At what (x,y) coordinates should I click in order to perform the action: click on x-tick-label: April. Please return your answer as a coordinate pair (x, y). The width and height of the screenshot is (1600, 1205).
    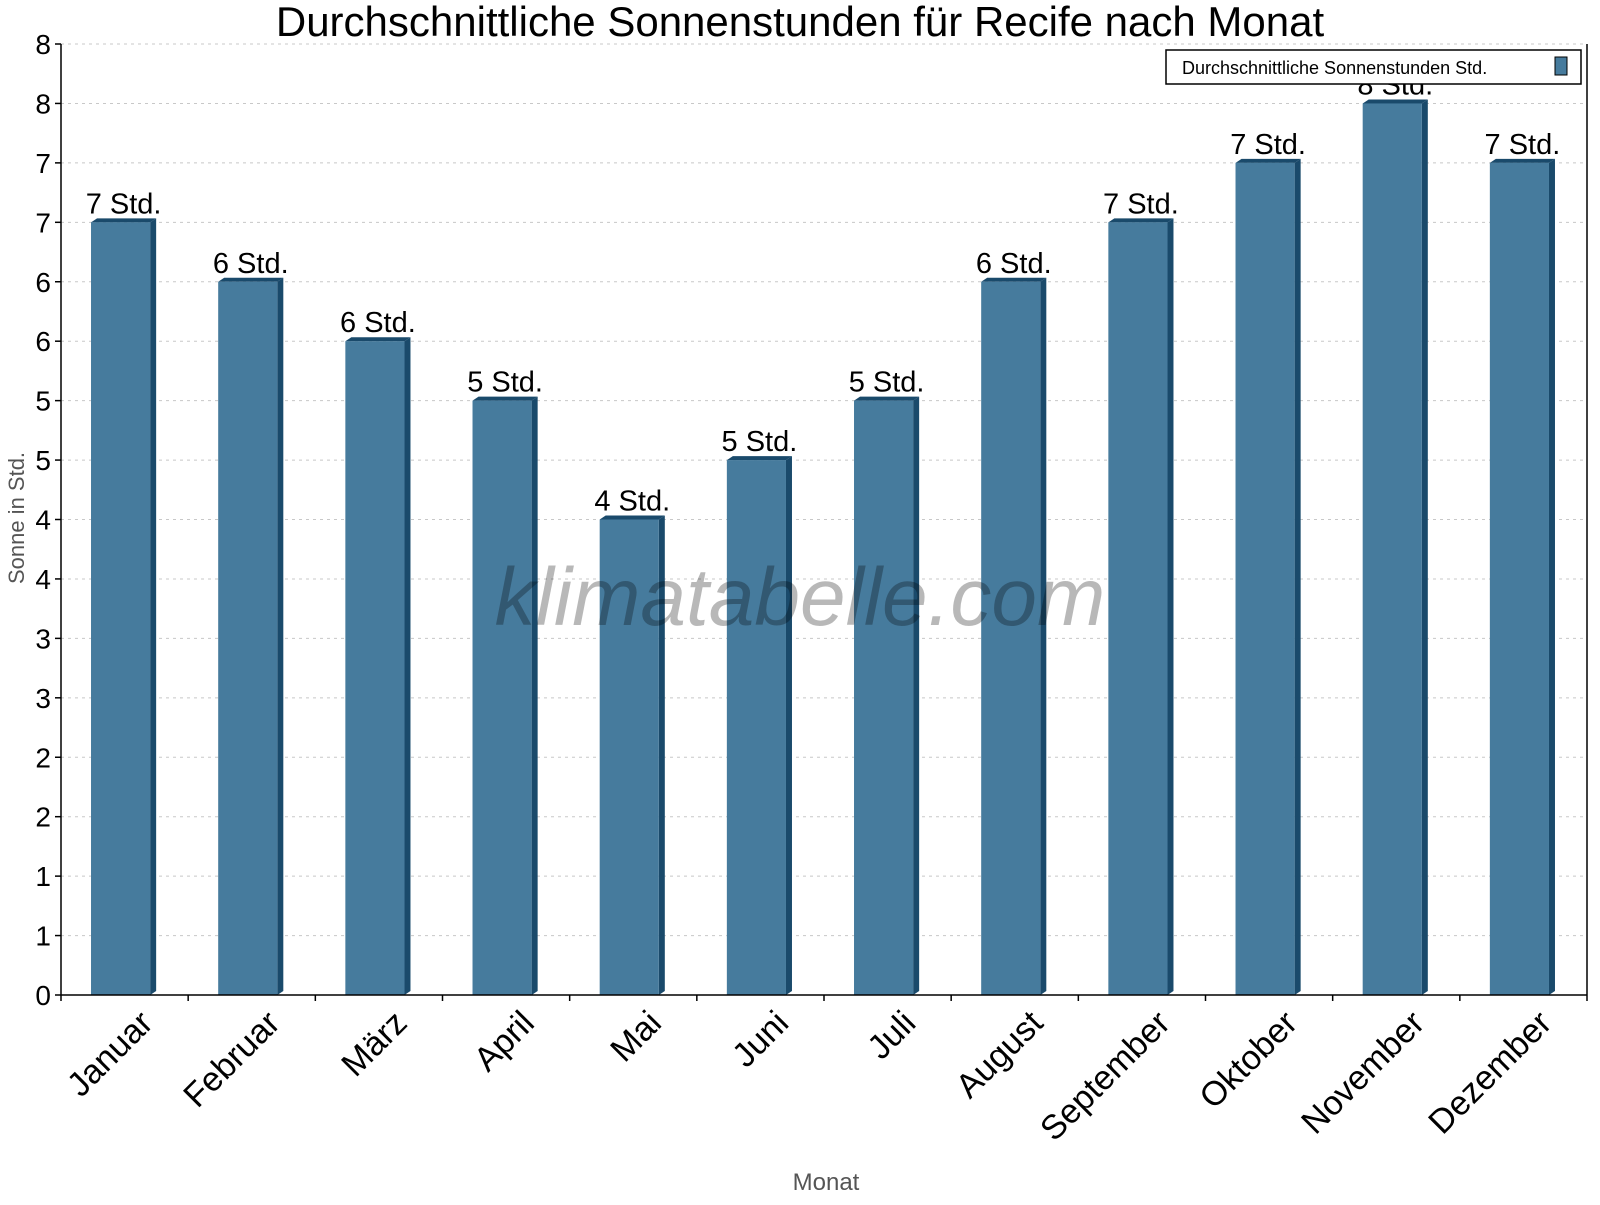
    Looking at the image, I should click on (504, 1041).